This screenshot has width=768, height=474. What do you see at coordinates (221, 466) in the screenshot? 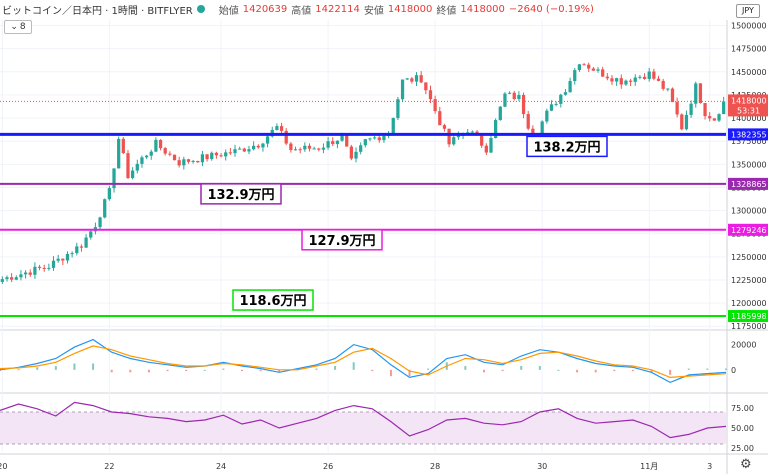
I see `x-tick-label: 24` at bounding box center [221, 466].